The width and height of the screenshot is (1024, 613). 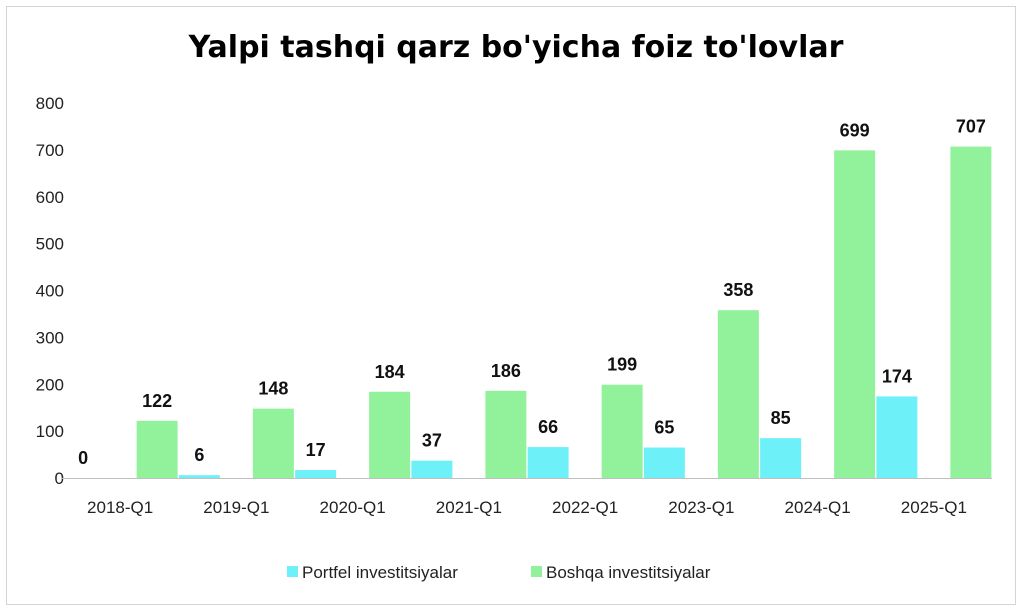 What do you see at coordinates (157, 401) in the screenshot?
I see `data-label-boshqa-2018-Q1: 122` at bounding box center [157, 401].